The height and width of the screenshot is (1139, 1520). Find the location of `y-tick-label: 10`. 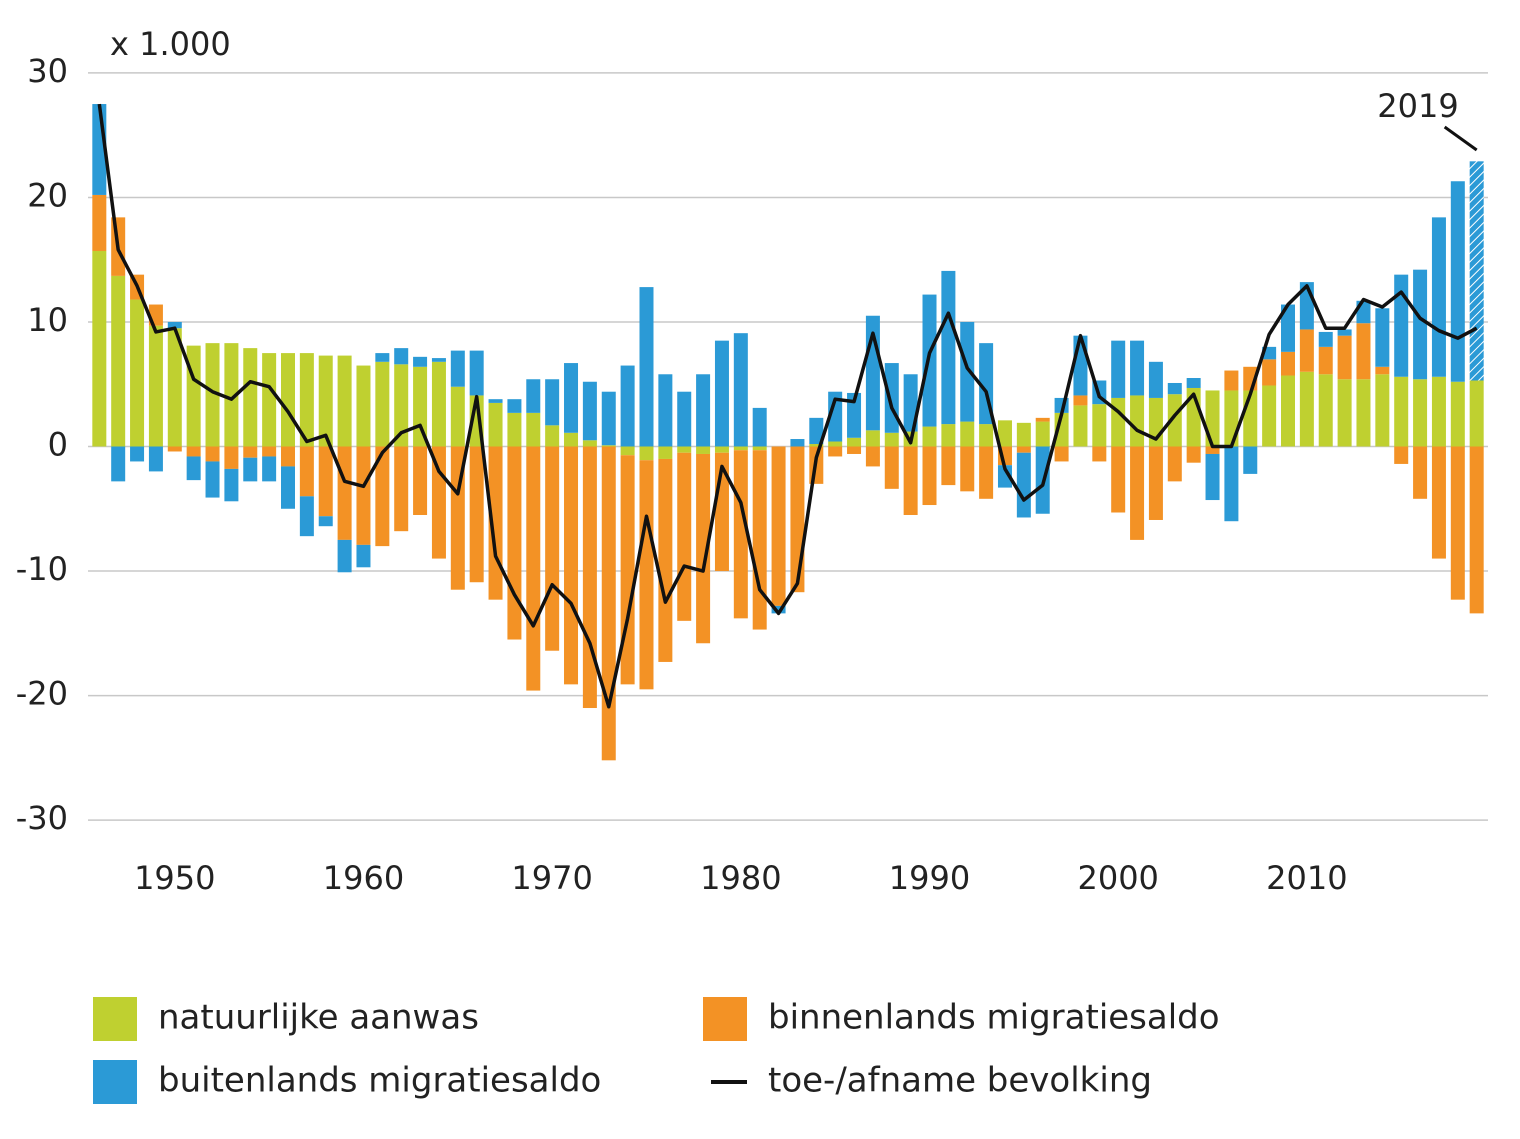

y-tick-label: 10 is located at coordinates (47, 320).